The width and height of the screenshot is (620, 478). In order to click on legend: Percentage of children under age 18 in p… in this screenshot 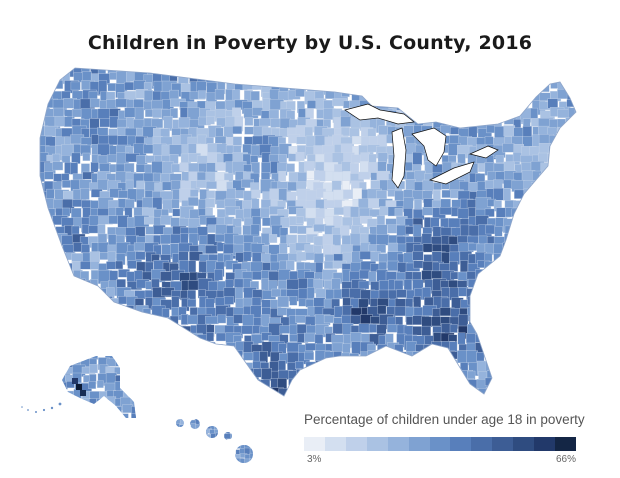, I will do `click(449, 440)`.